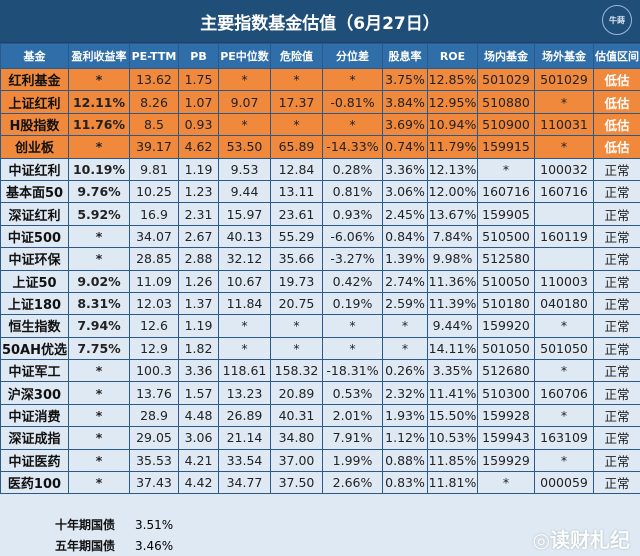  What do you see at coordinates (198, 348) in the screenshot?
I see `table-cell: 1.82` at bounding box center [198, 348].